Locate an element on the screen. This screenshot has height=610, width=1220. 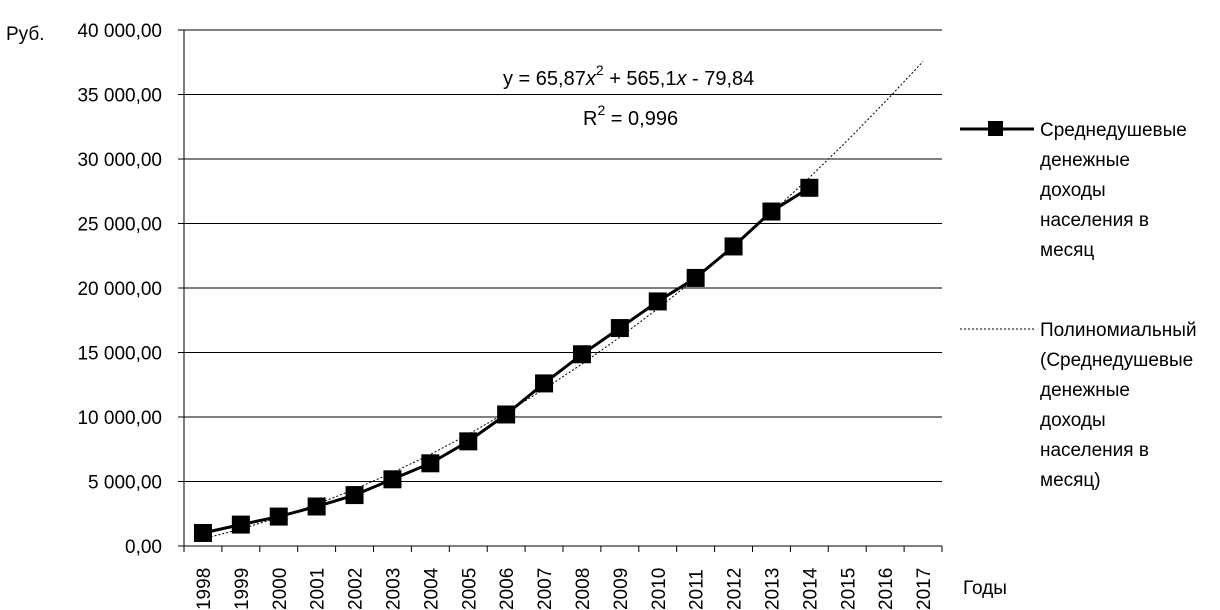
x-tick-label: 2015 is located at coordinates (848, 589).